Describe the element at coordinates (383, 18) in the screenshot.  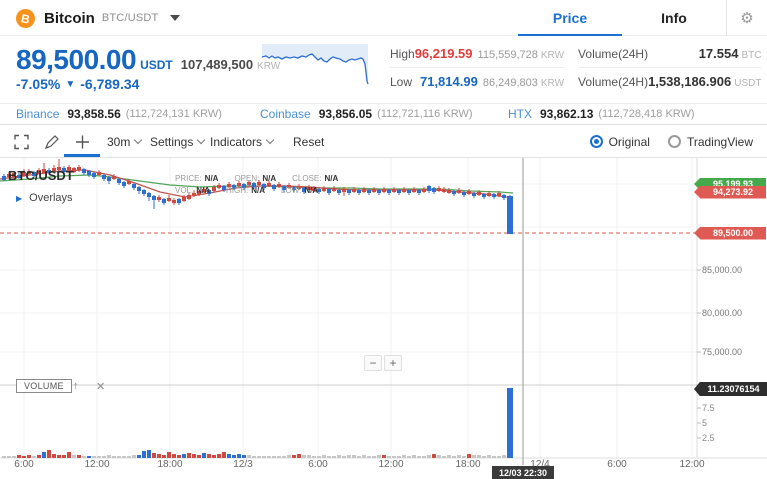
I see `page-header: B Bitcoin BTC/USDT Price Info ⚙` at that location.